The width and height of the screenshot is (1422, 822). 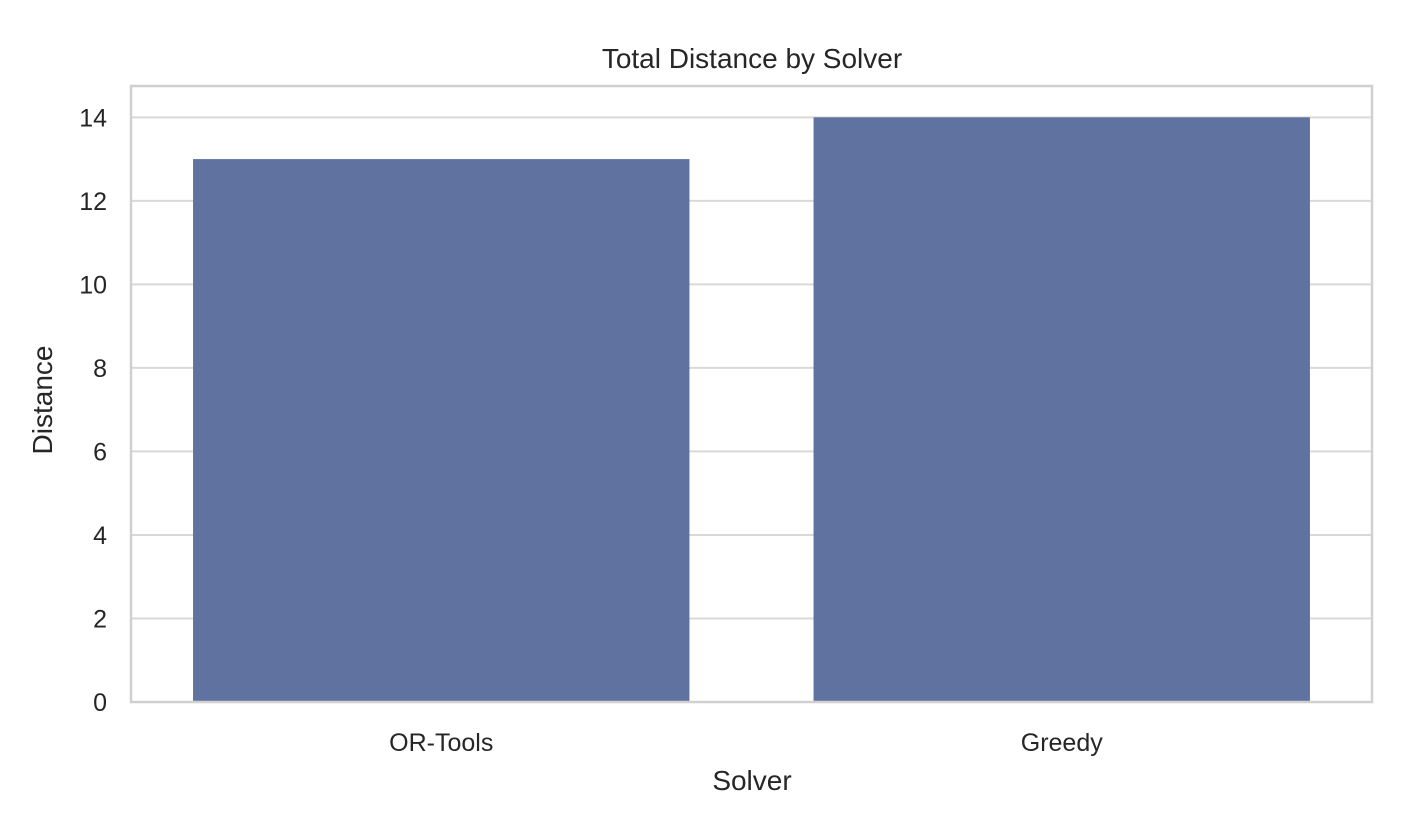 I want to click on y-tick-label: 4, so click(x=100, y=536).